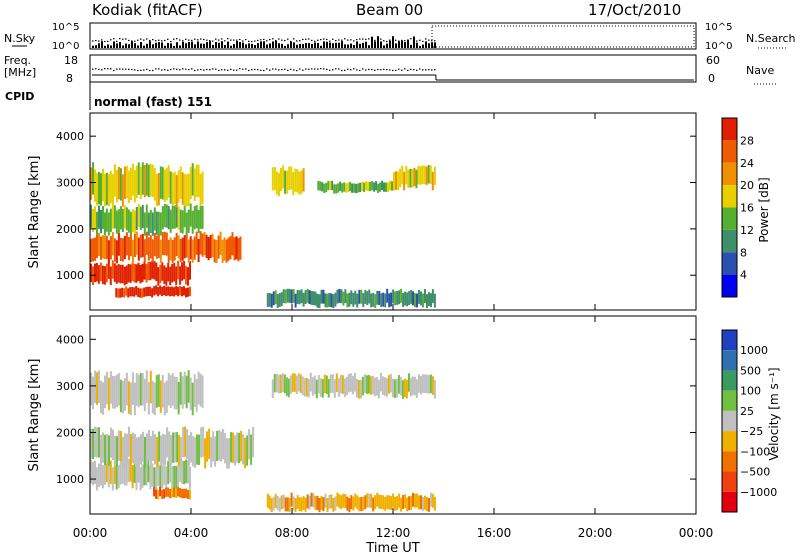 The height and width of the screenshot is (554, 800). I want to click on nave-label: Nave, so click(760, 70).